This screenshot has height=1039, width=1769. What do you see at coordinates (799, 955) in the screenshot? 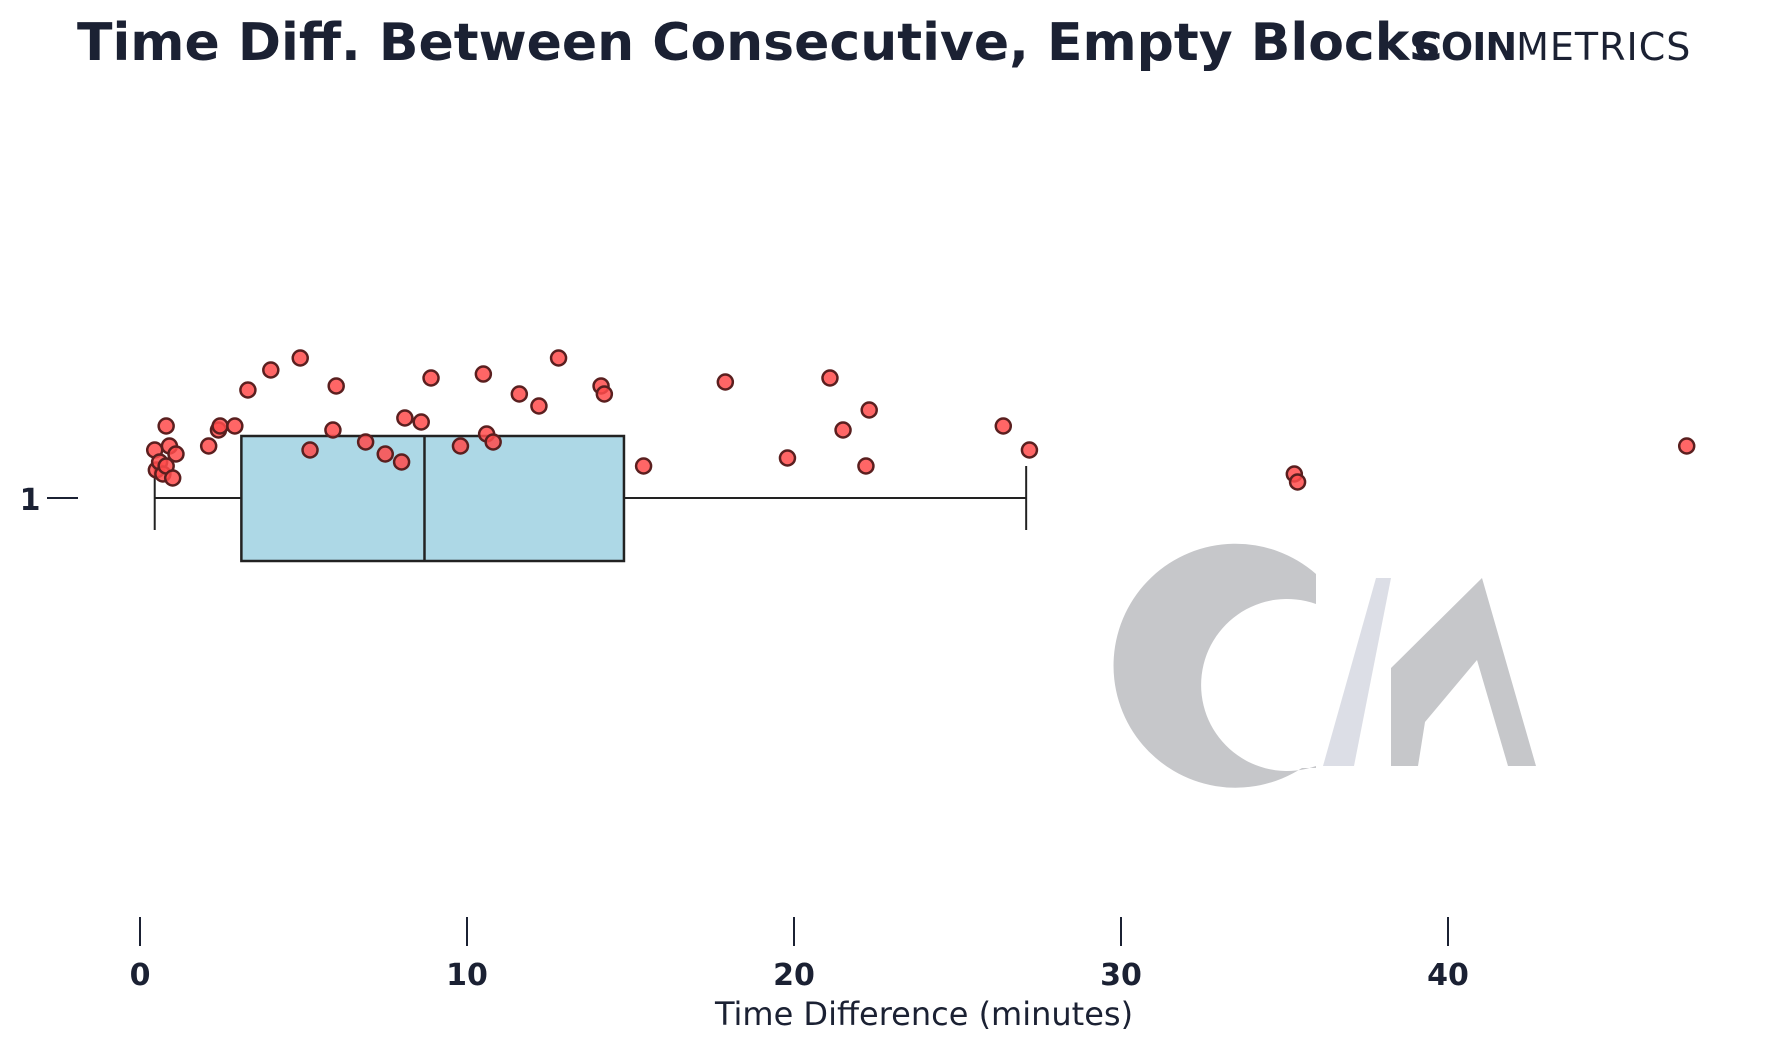
I see `x-axis: 0 10 20 30 40` at bounding box center [799, 955].